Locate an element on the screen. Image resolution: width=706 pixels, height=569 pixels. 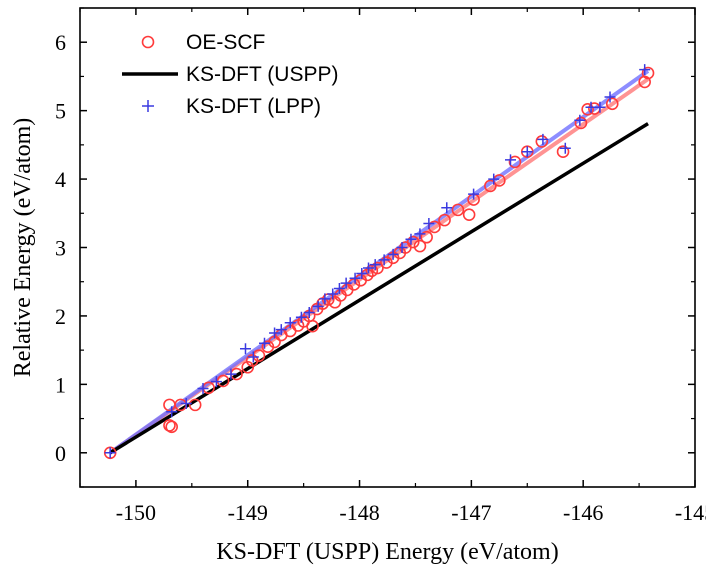
x-tick-label-0: -150 is located at coordinates (136, 512).